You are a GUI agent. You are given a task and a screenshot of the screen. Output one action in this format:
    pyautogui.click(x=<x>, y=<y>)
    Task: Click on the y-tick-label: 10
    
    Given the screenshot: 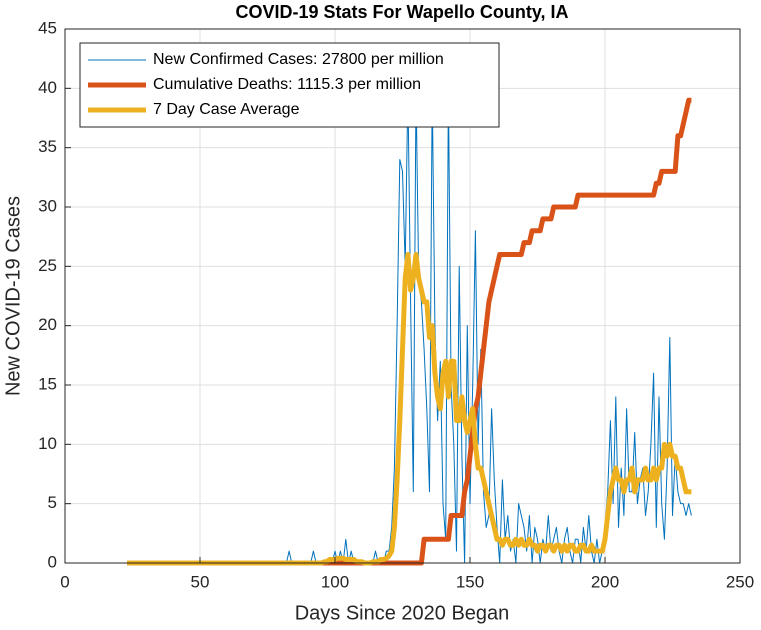 What is the action you would take?
    pyautogui.click(x=47, y=443)
    